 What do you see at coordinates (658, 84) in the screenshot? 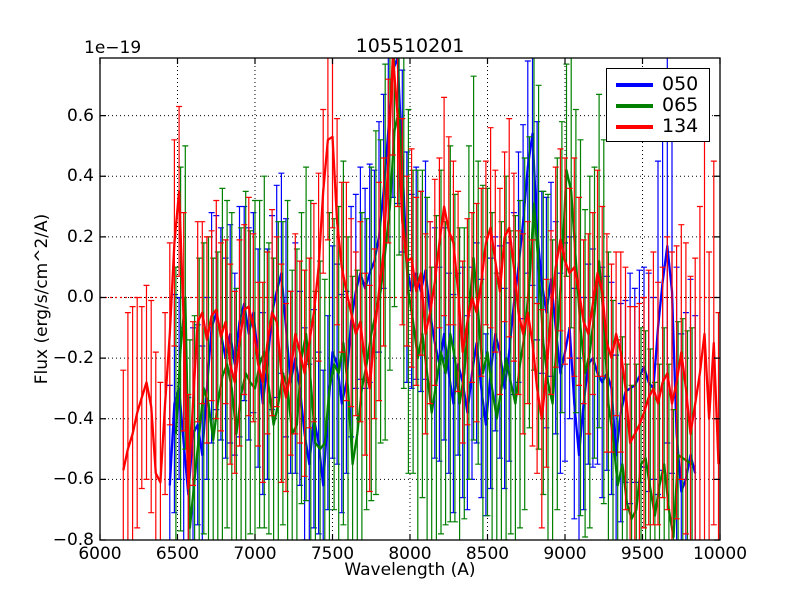
I see `legend-entry-050: 050` at bounding box center [658, 84].